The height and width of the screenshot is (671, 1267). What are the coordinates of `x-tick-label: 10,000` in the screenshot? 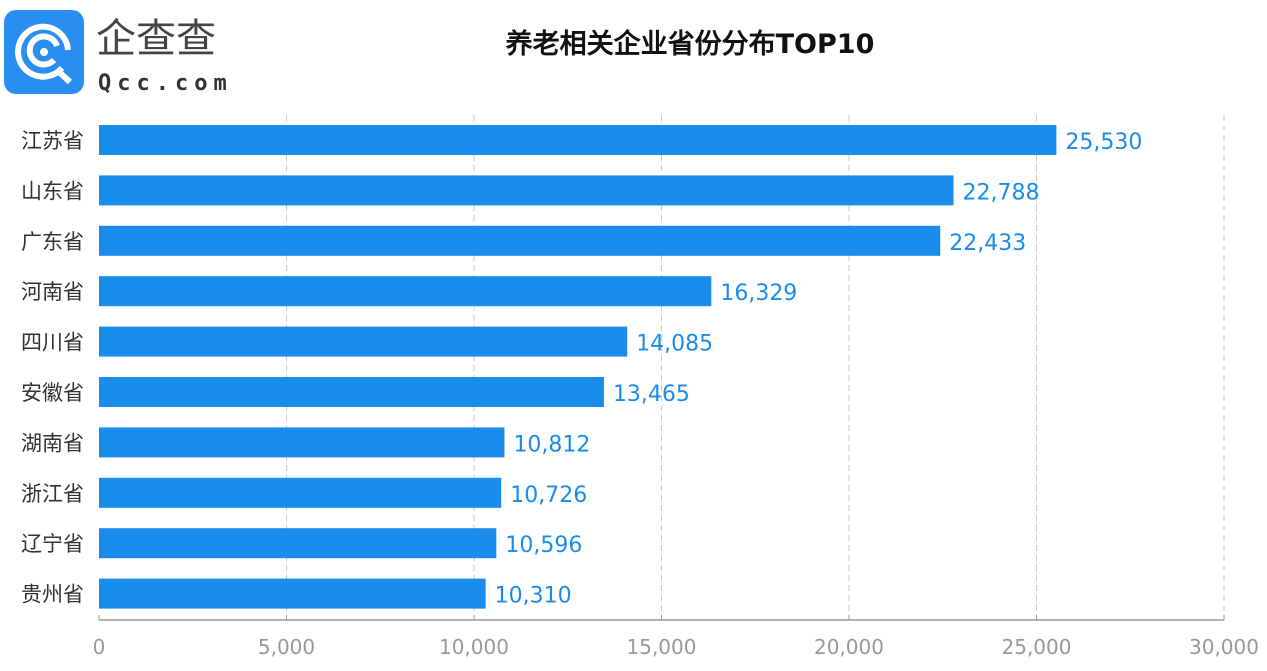 It's located at (474, 647).